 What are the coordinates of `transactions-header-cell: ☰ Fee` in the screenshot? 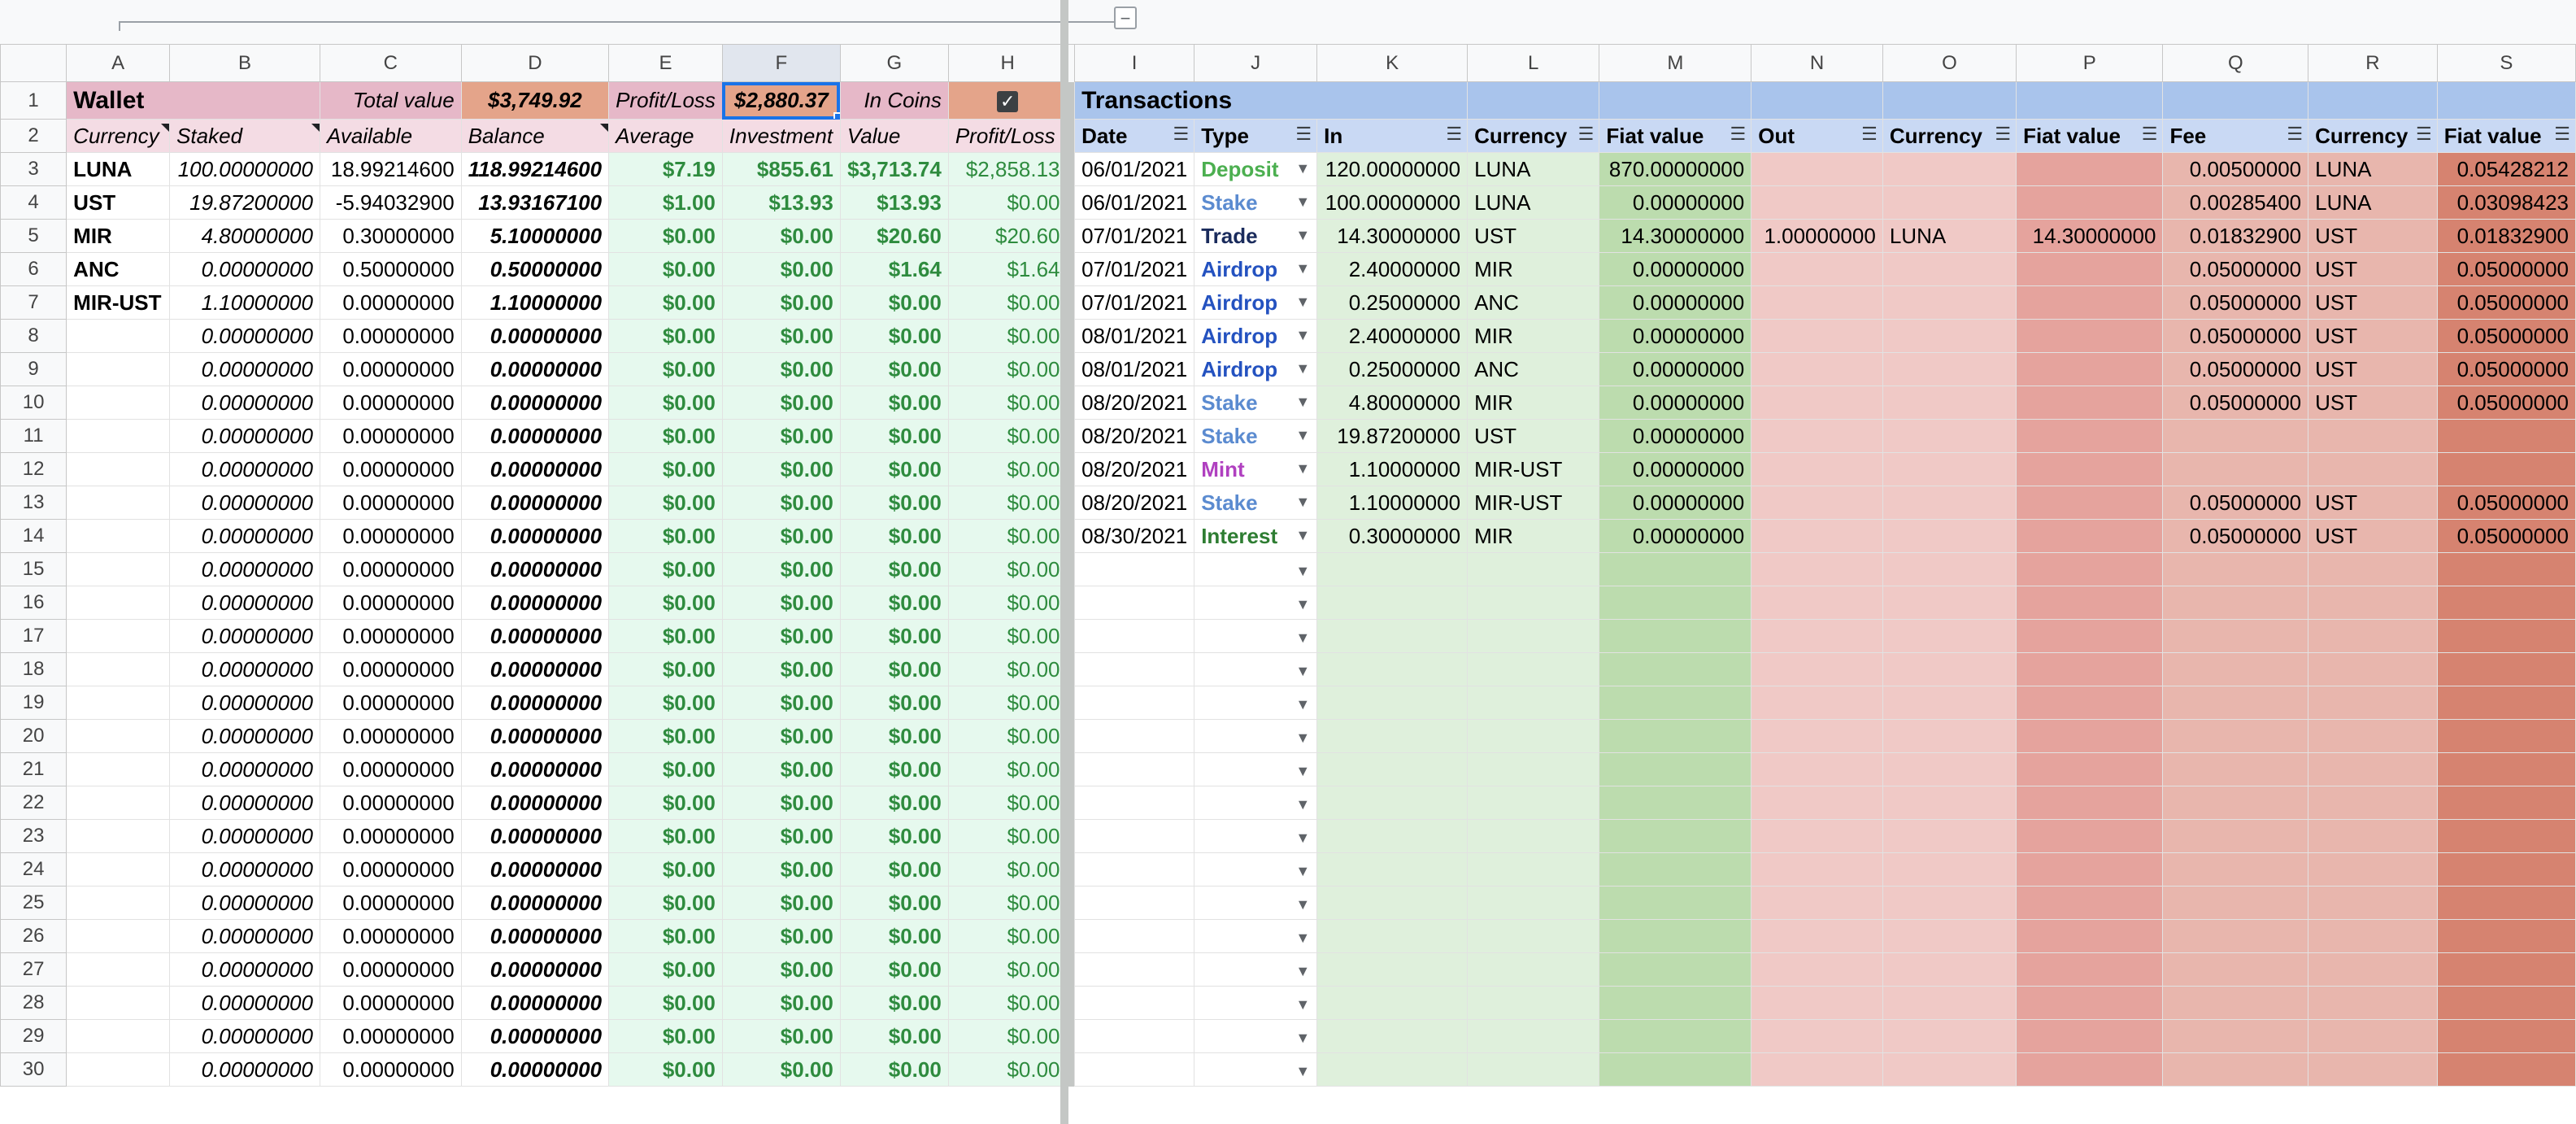 It's located at (2235, 136).